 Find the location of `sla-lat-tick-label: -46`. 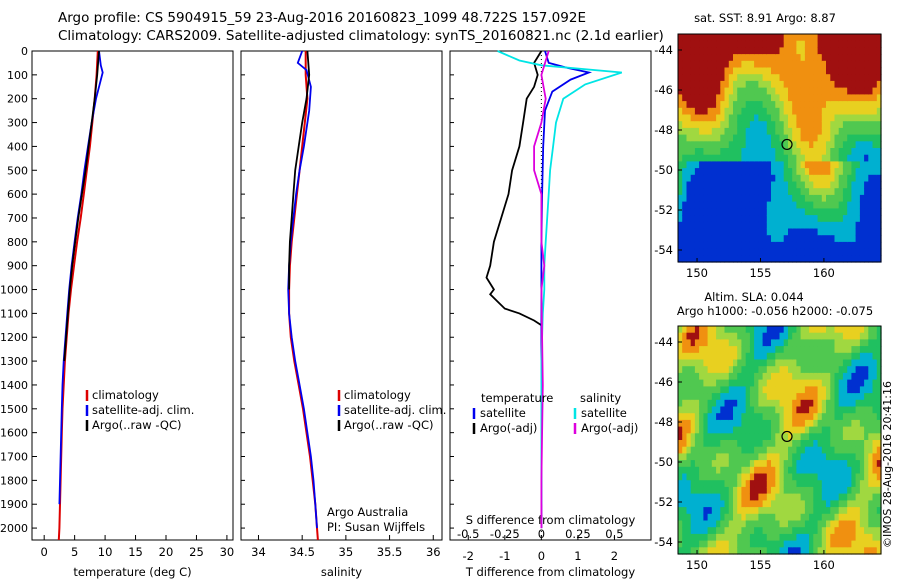

sla-lat-tick-label: -46 is located at coordinates (663, 382).